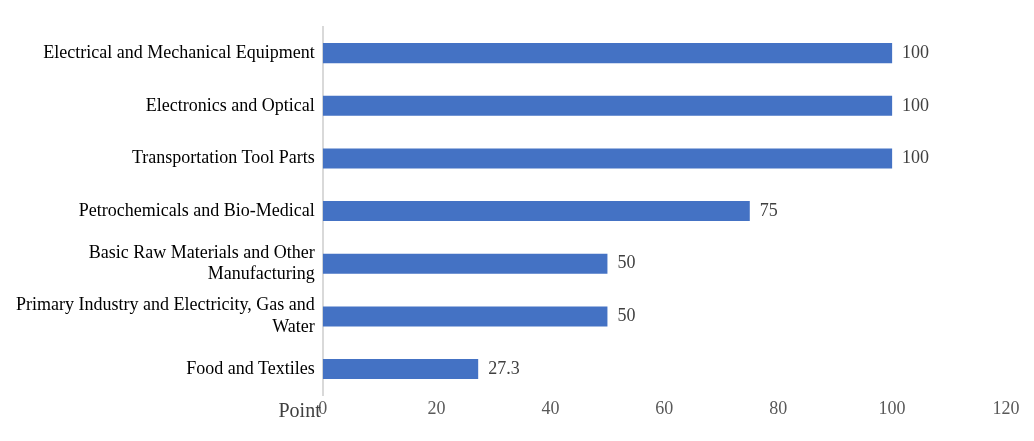  Describe the element at coordinates (165, 315) in the screenshot. I see `y-tick-label: Primary Industry and Electricity, Gas and Water` at that location.